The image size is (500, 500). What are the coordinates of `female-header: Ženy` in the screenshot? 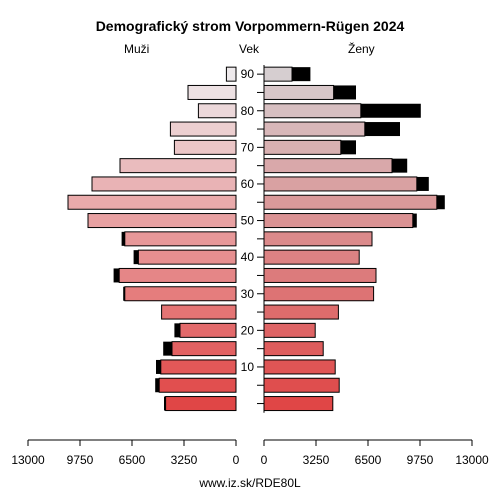 It's located at (361, 49).